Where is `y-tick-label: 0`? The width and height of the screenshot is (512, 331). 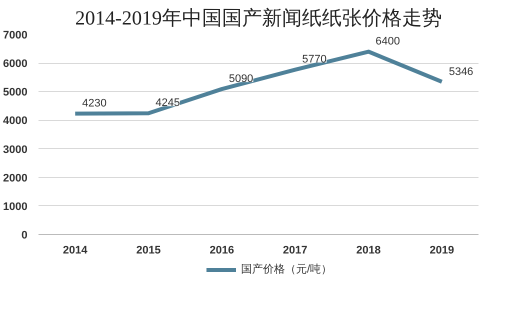 y-tick-label: 0 is located at coordinates (24, 236).